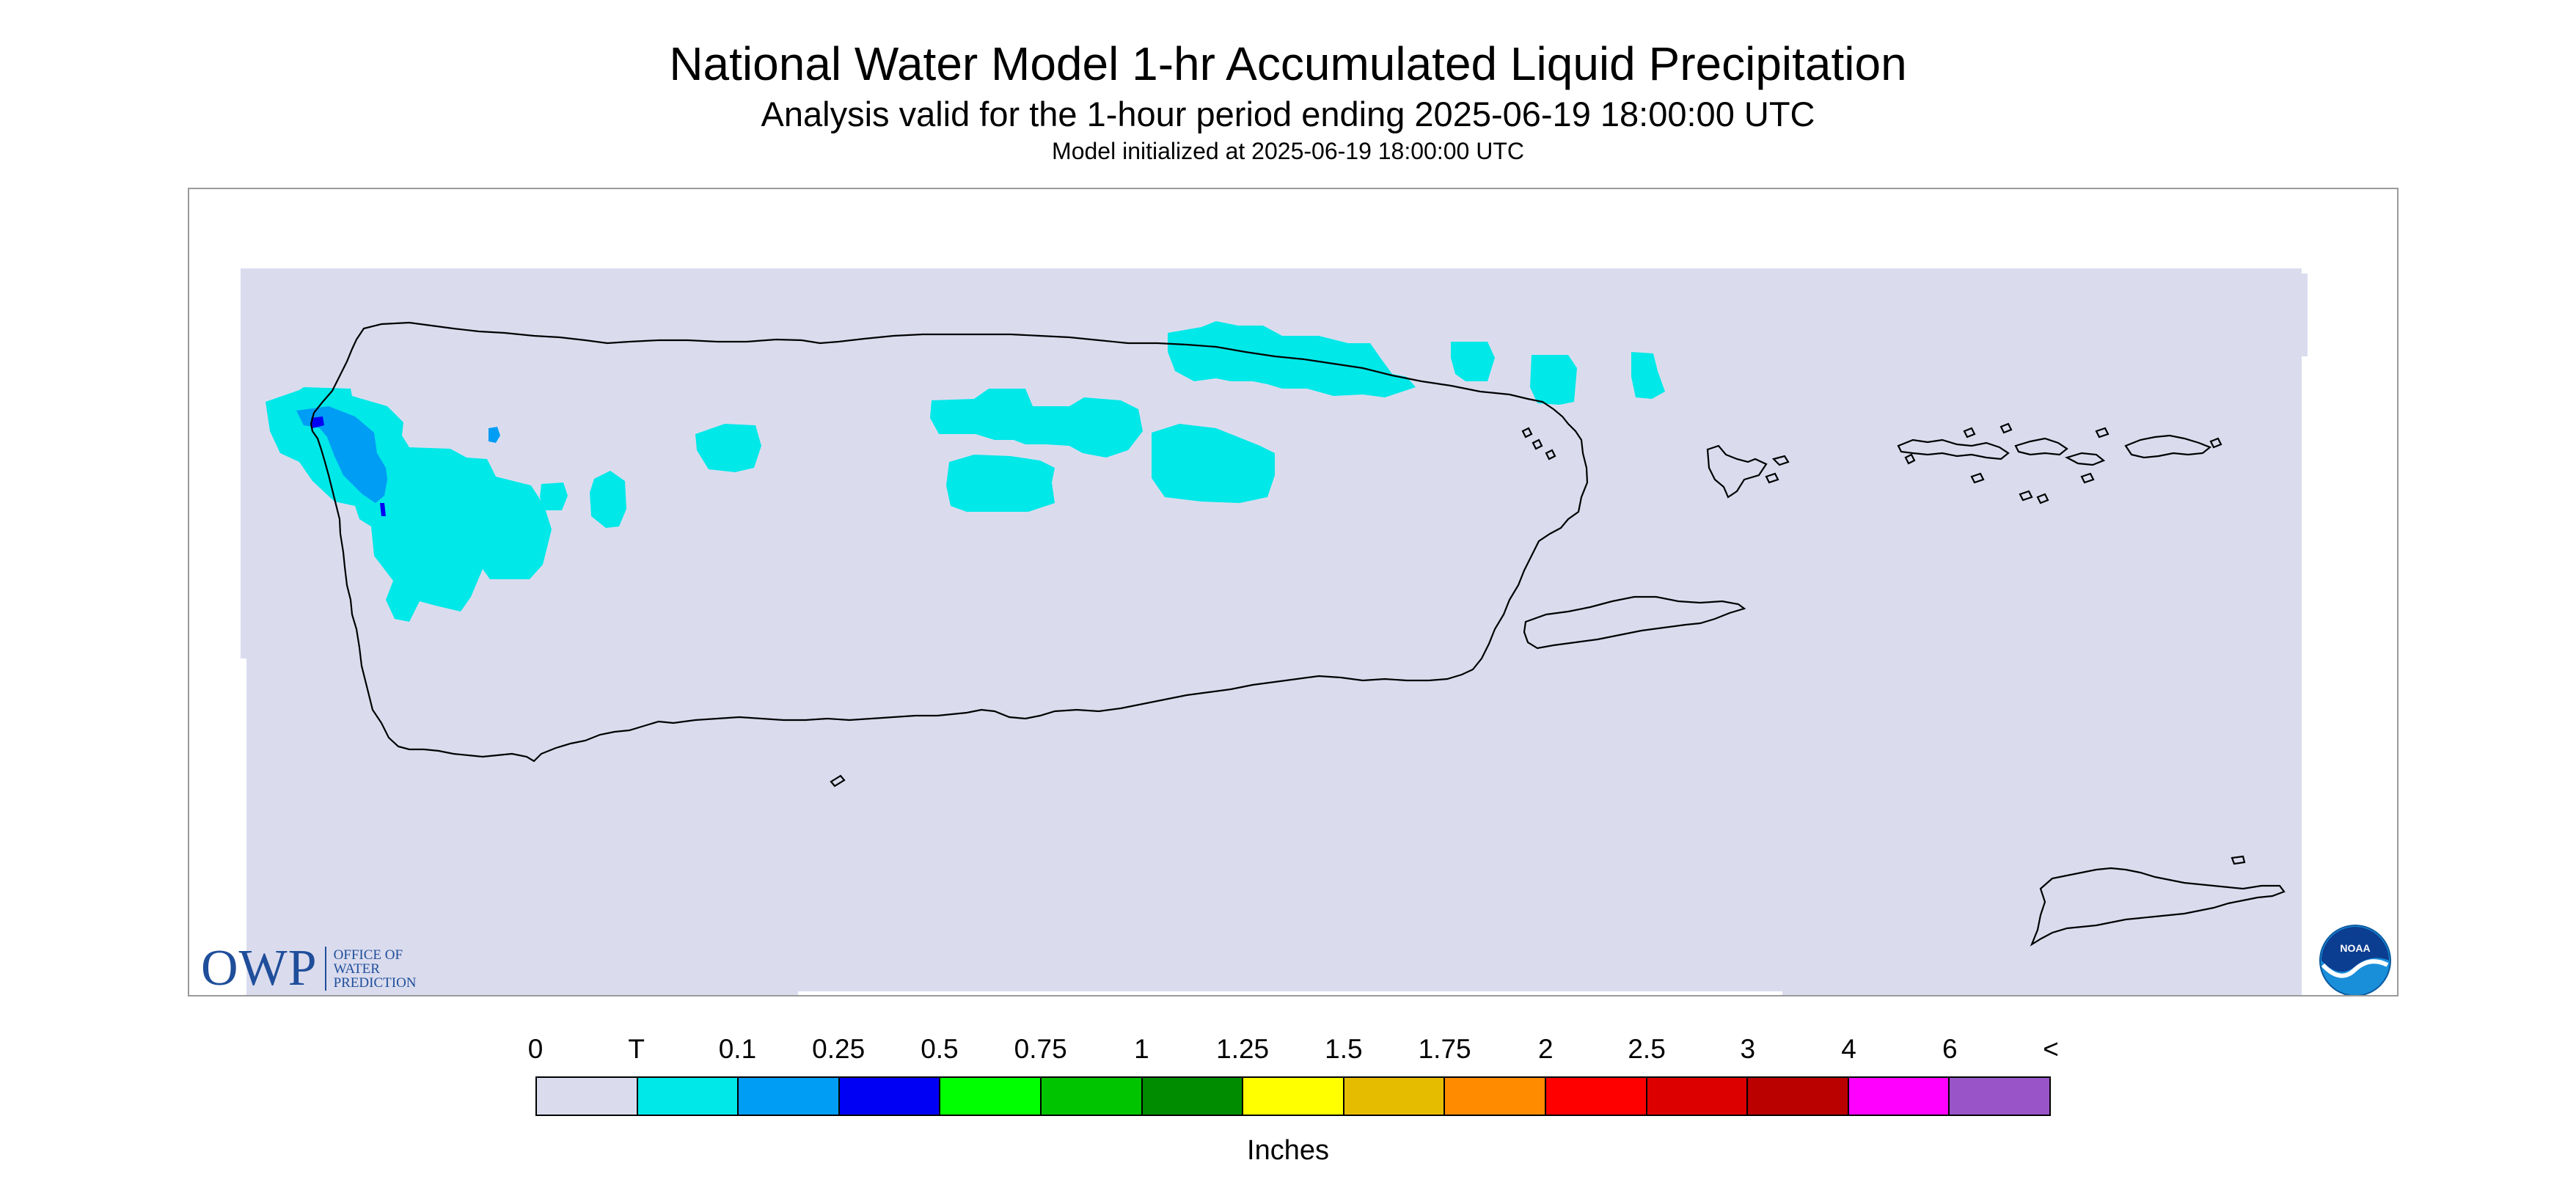  What do you see at coordinates (1849, 1049) in the screenshot?
I see `legend-label: 4` at bounding box center [1849, 1049].